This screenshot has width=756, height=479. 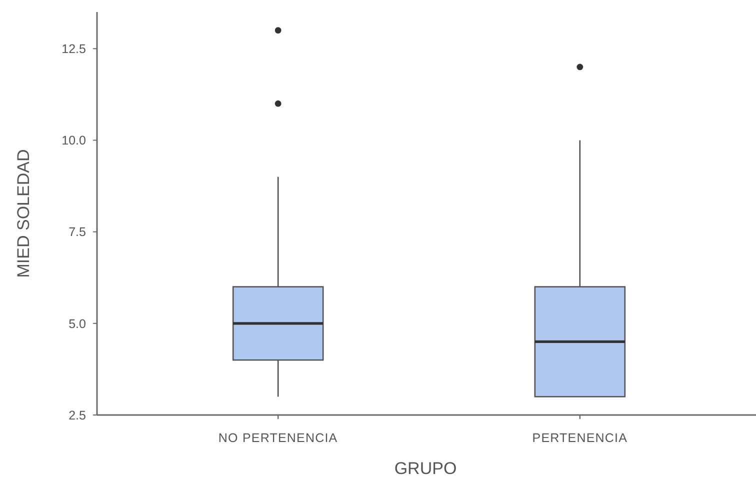 I want to click on y-tick-label: 10.0, so click(x=74, y=141).